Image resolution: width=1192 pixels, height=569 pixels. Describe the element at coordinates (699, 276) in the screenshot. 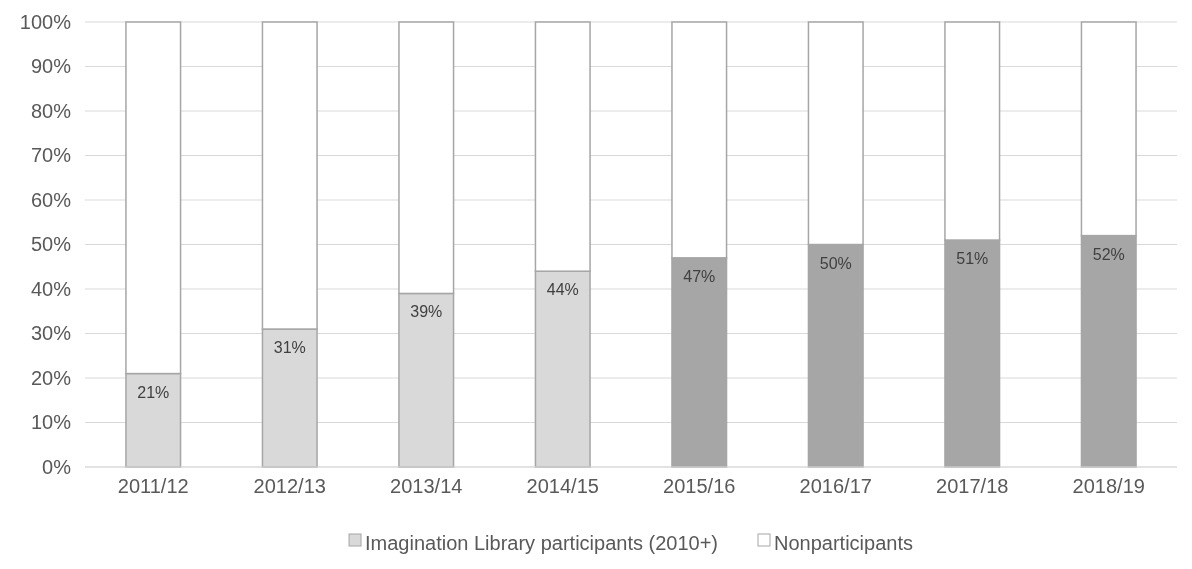

I see `data-label: 47%` at that location.